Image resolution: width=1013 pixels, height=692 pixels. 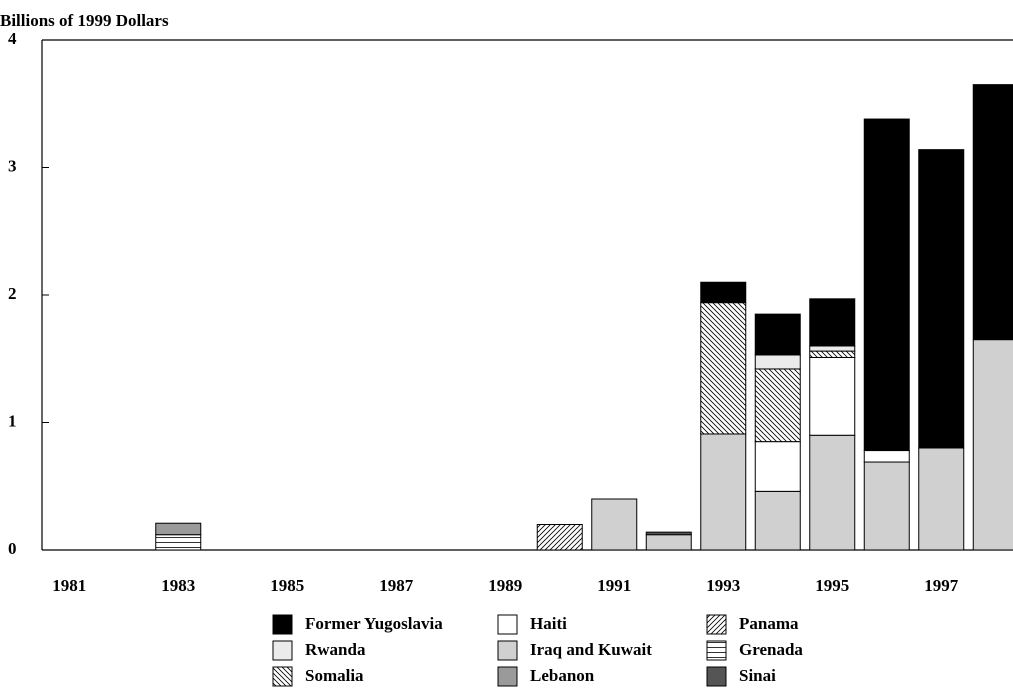 I want to click on x-tick-label: 1997, so click(x=941, y=585).